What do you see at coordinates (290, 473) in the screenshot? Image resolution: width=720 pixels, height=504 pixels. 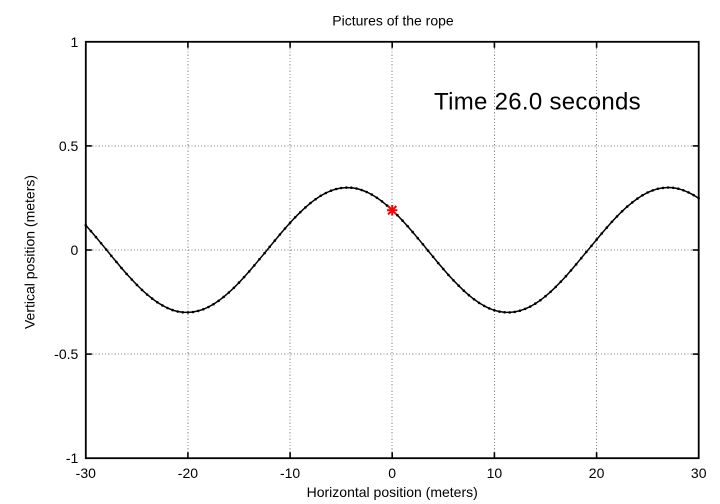 I see `svg-text: -10` at bounding box center [290, 473].